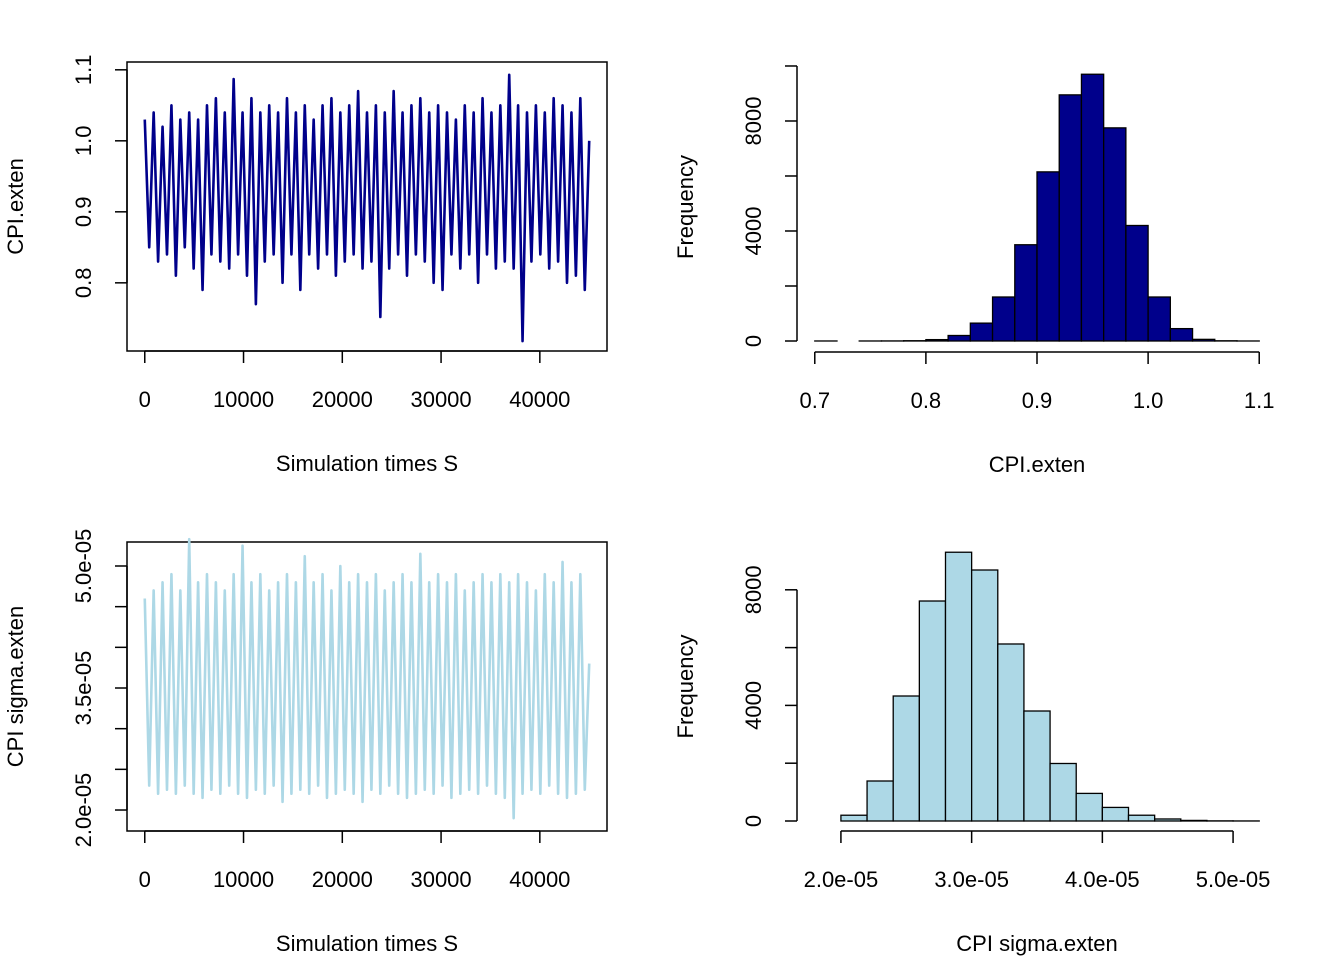  What do you see at coordinates (1037, 464) in the screenshot?
I see `x-axis-title: CPI.exten` at bounding box center [1037, 464].